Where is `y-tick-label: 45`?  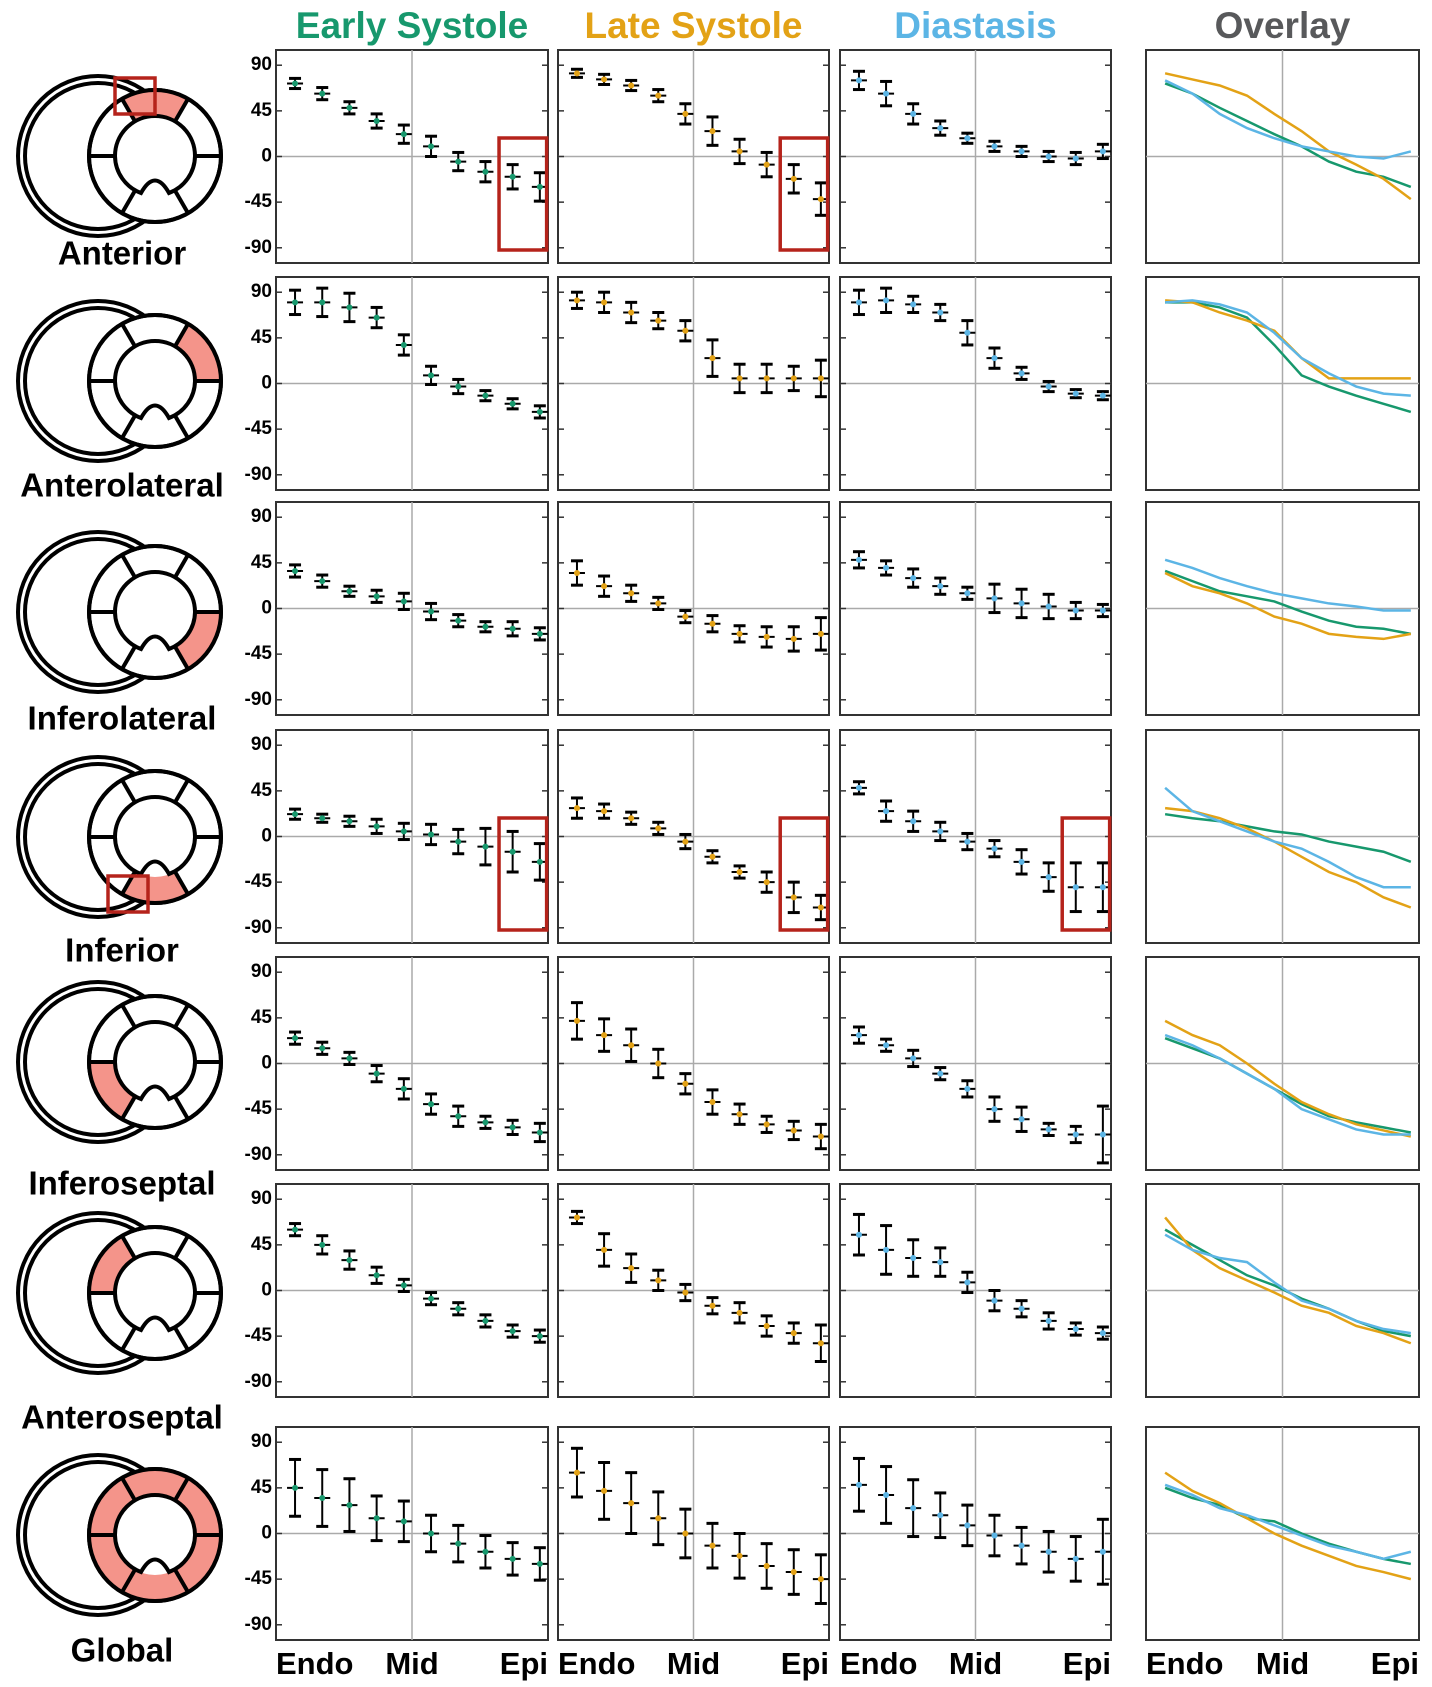
y-tick-label: 45 is located at coordinates (262, 110).